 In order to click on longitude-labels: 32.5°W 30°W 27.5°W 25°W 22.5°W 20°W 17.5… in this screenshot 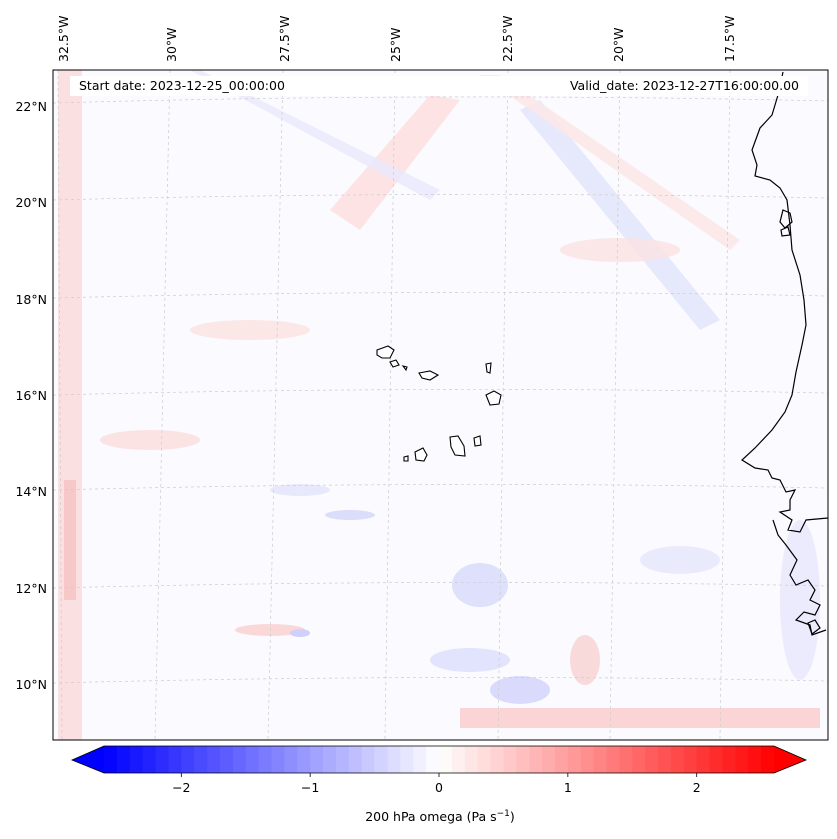, I will do `click(396, 39)`.